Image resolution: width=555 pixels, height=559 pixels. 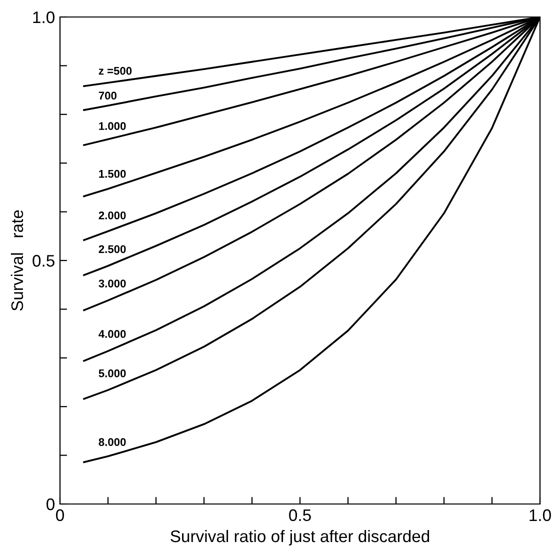 What do you see at coordinates (115, 70) in the screenshot?
I see `series-label: z =500` at bounding box center [115, 70].